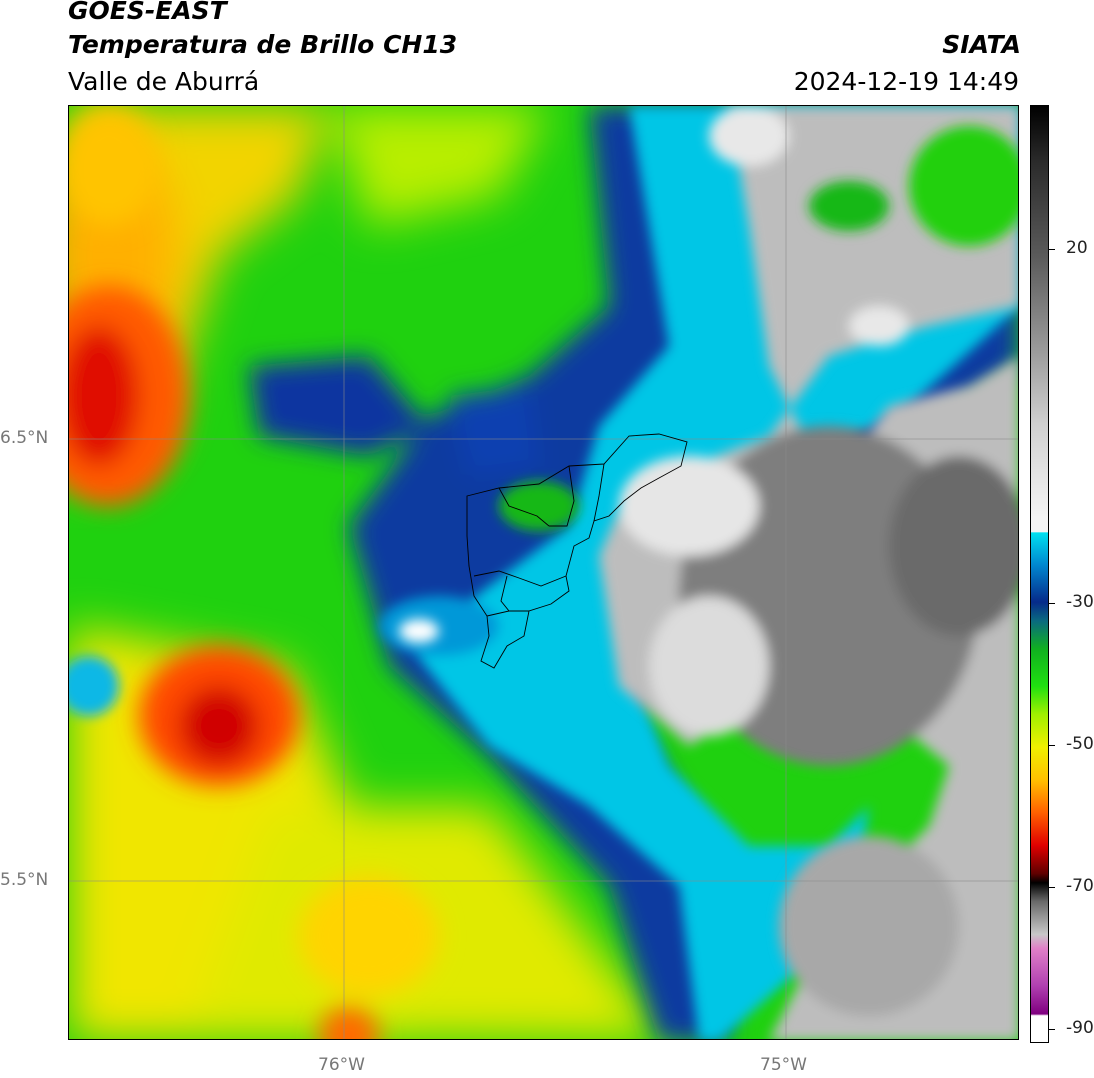 The image size is (1094, 1078). I want to click on lon-tick-label: 75°W, so click(783, 1065).